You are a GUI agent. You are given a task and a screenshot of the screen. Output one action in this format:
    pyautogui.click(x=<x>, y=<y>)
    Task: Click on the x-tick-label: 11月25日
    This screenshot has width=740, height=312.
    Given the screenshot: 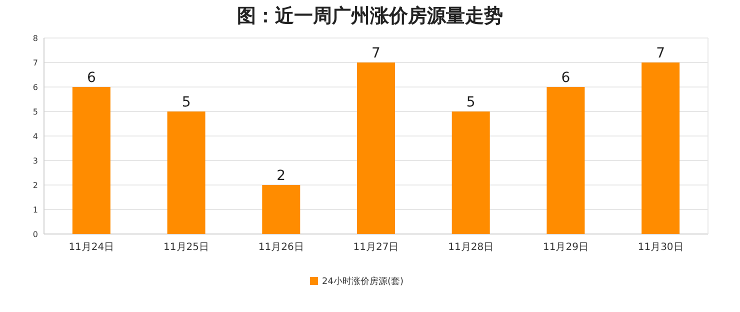 What is the action you would take?
    pyautogui.click(x=187, y=247)
    